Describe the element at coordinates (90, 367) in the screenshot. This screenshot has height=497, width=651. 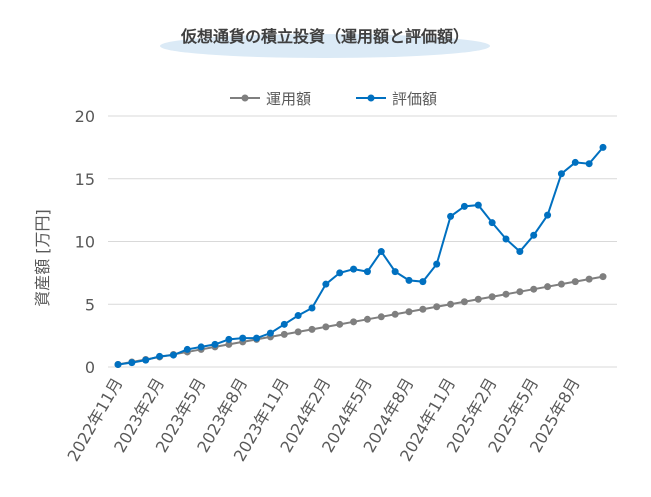
I see `y-tick-label: 0` at that location.